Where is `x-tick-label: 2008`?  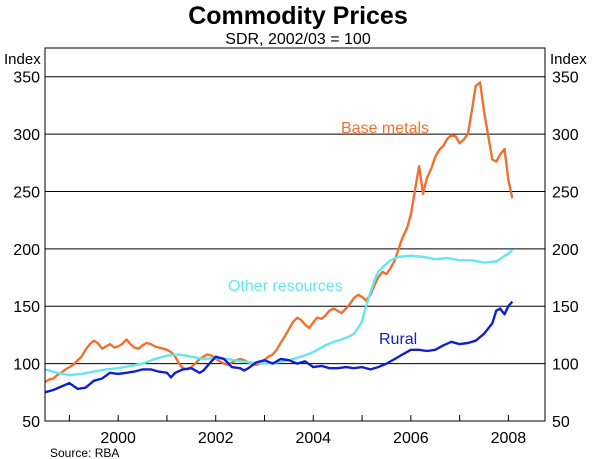
x-tick-label: 2008 is located at coordinates (509, 438).